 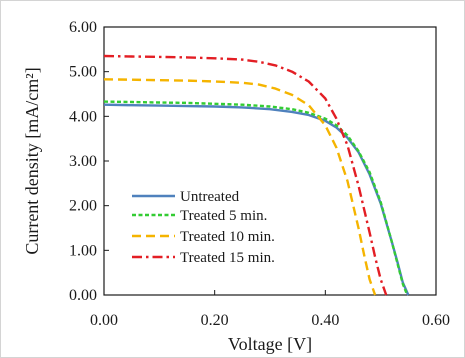 What do you see at coordinates (215, 320) in the screenshot?
I see `x-tick-label: 0.20` at bounding box center [215, 320].